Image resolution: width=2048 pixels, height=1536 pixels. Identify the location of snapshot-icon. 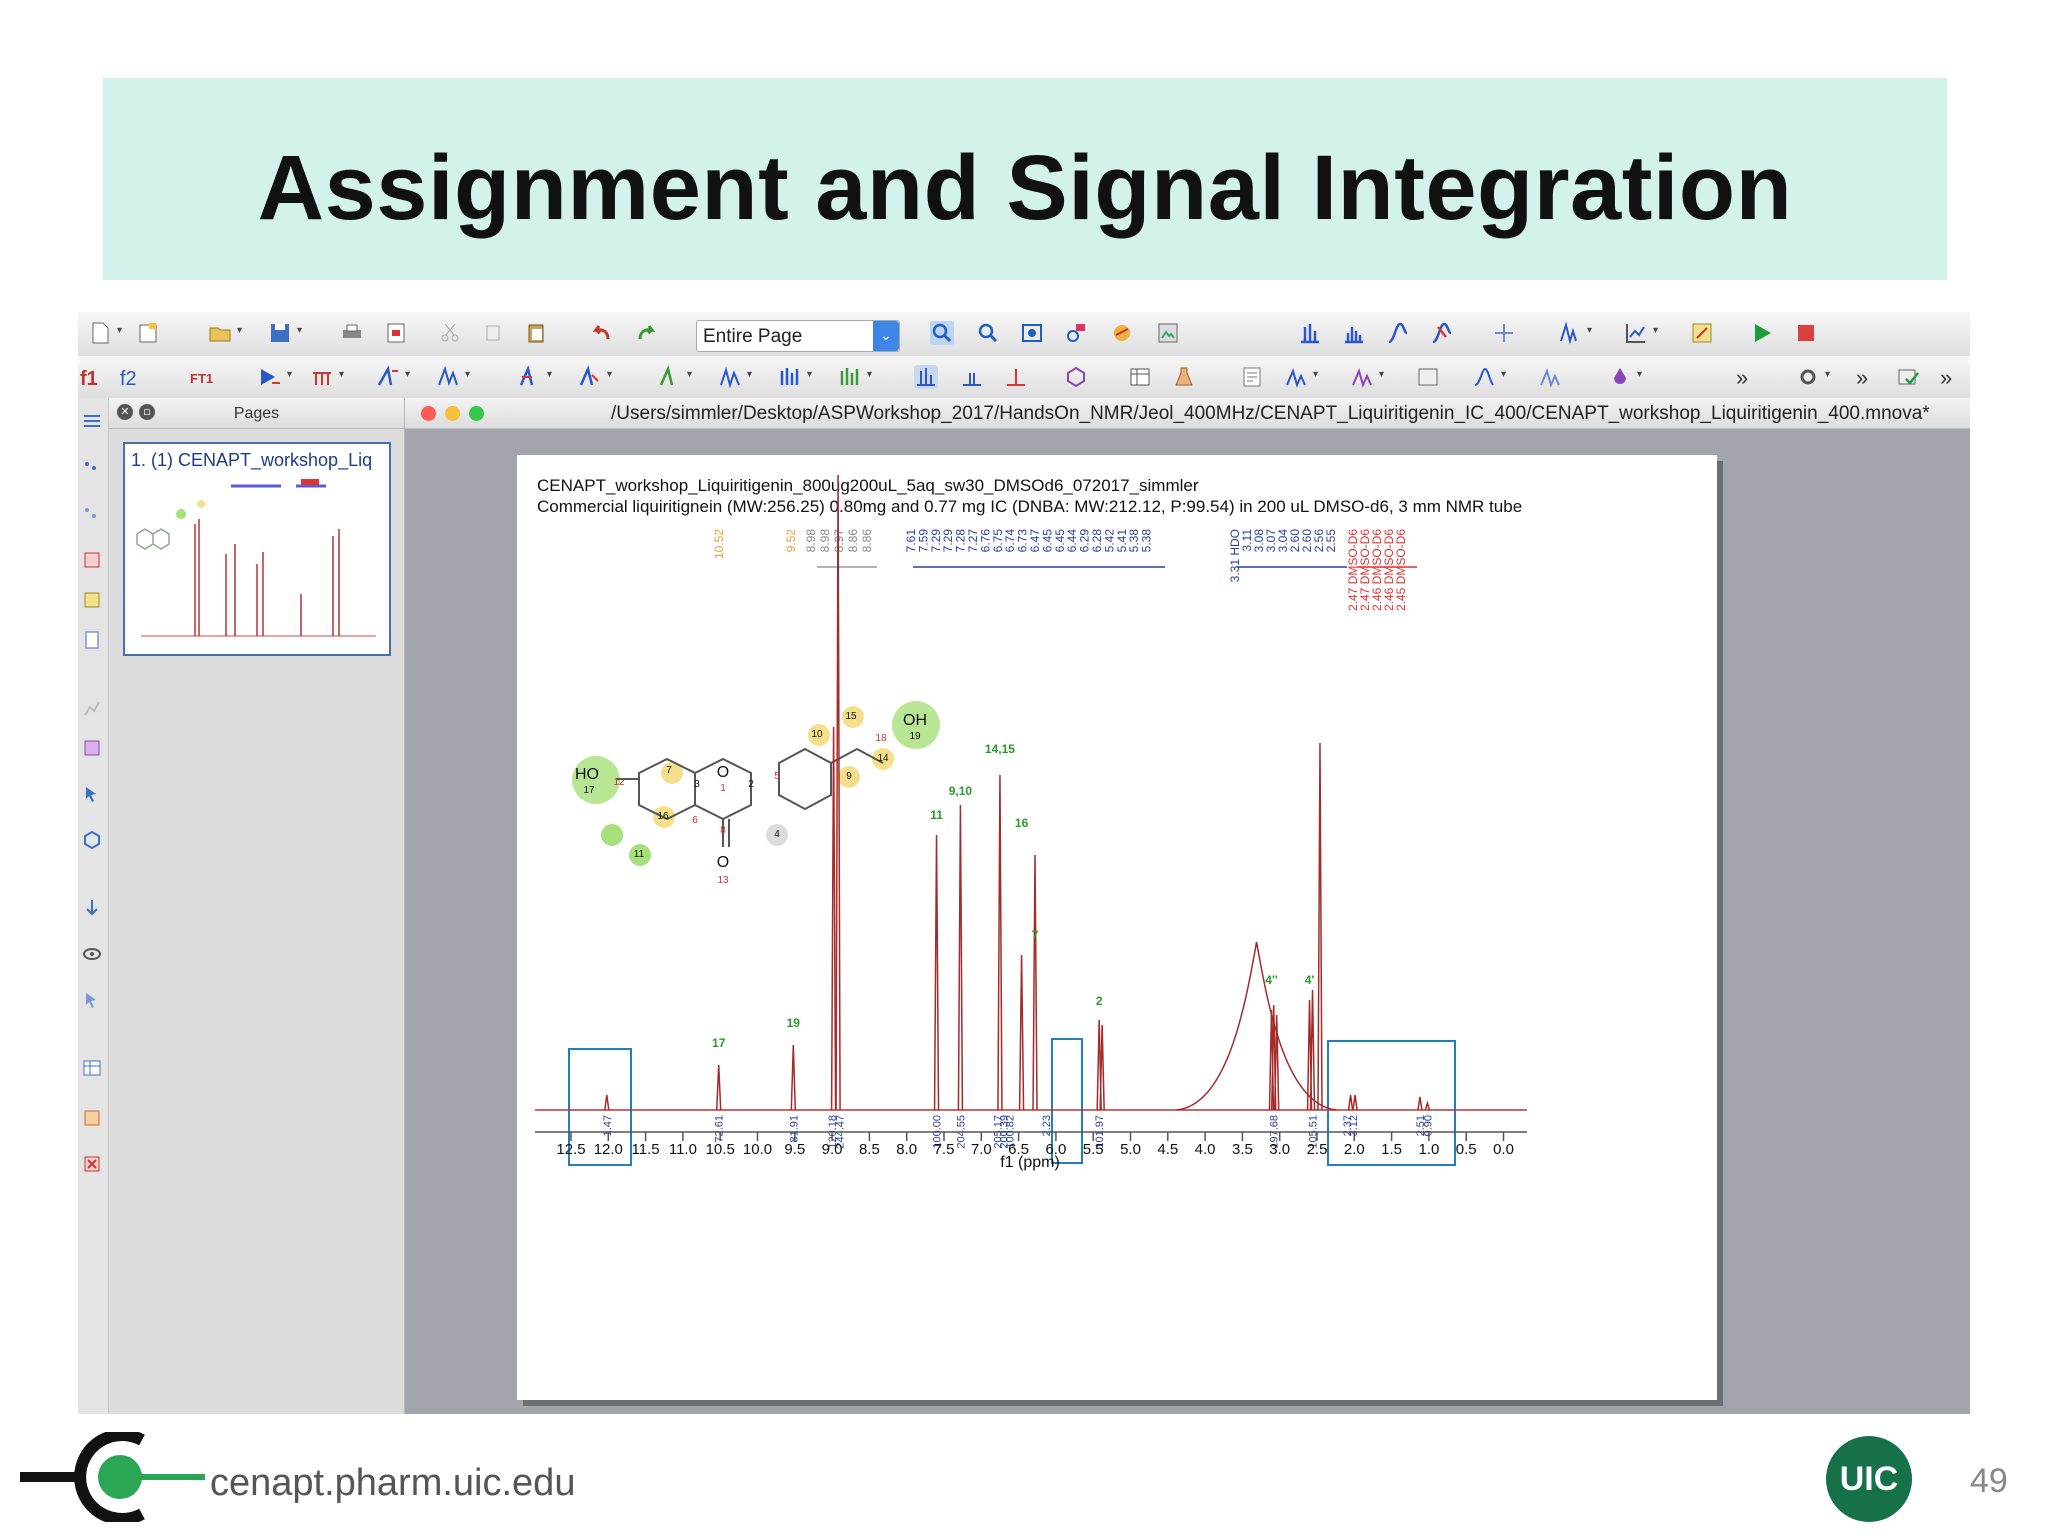
(1168, 333).